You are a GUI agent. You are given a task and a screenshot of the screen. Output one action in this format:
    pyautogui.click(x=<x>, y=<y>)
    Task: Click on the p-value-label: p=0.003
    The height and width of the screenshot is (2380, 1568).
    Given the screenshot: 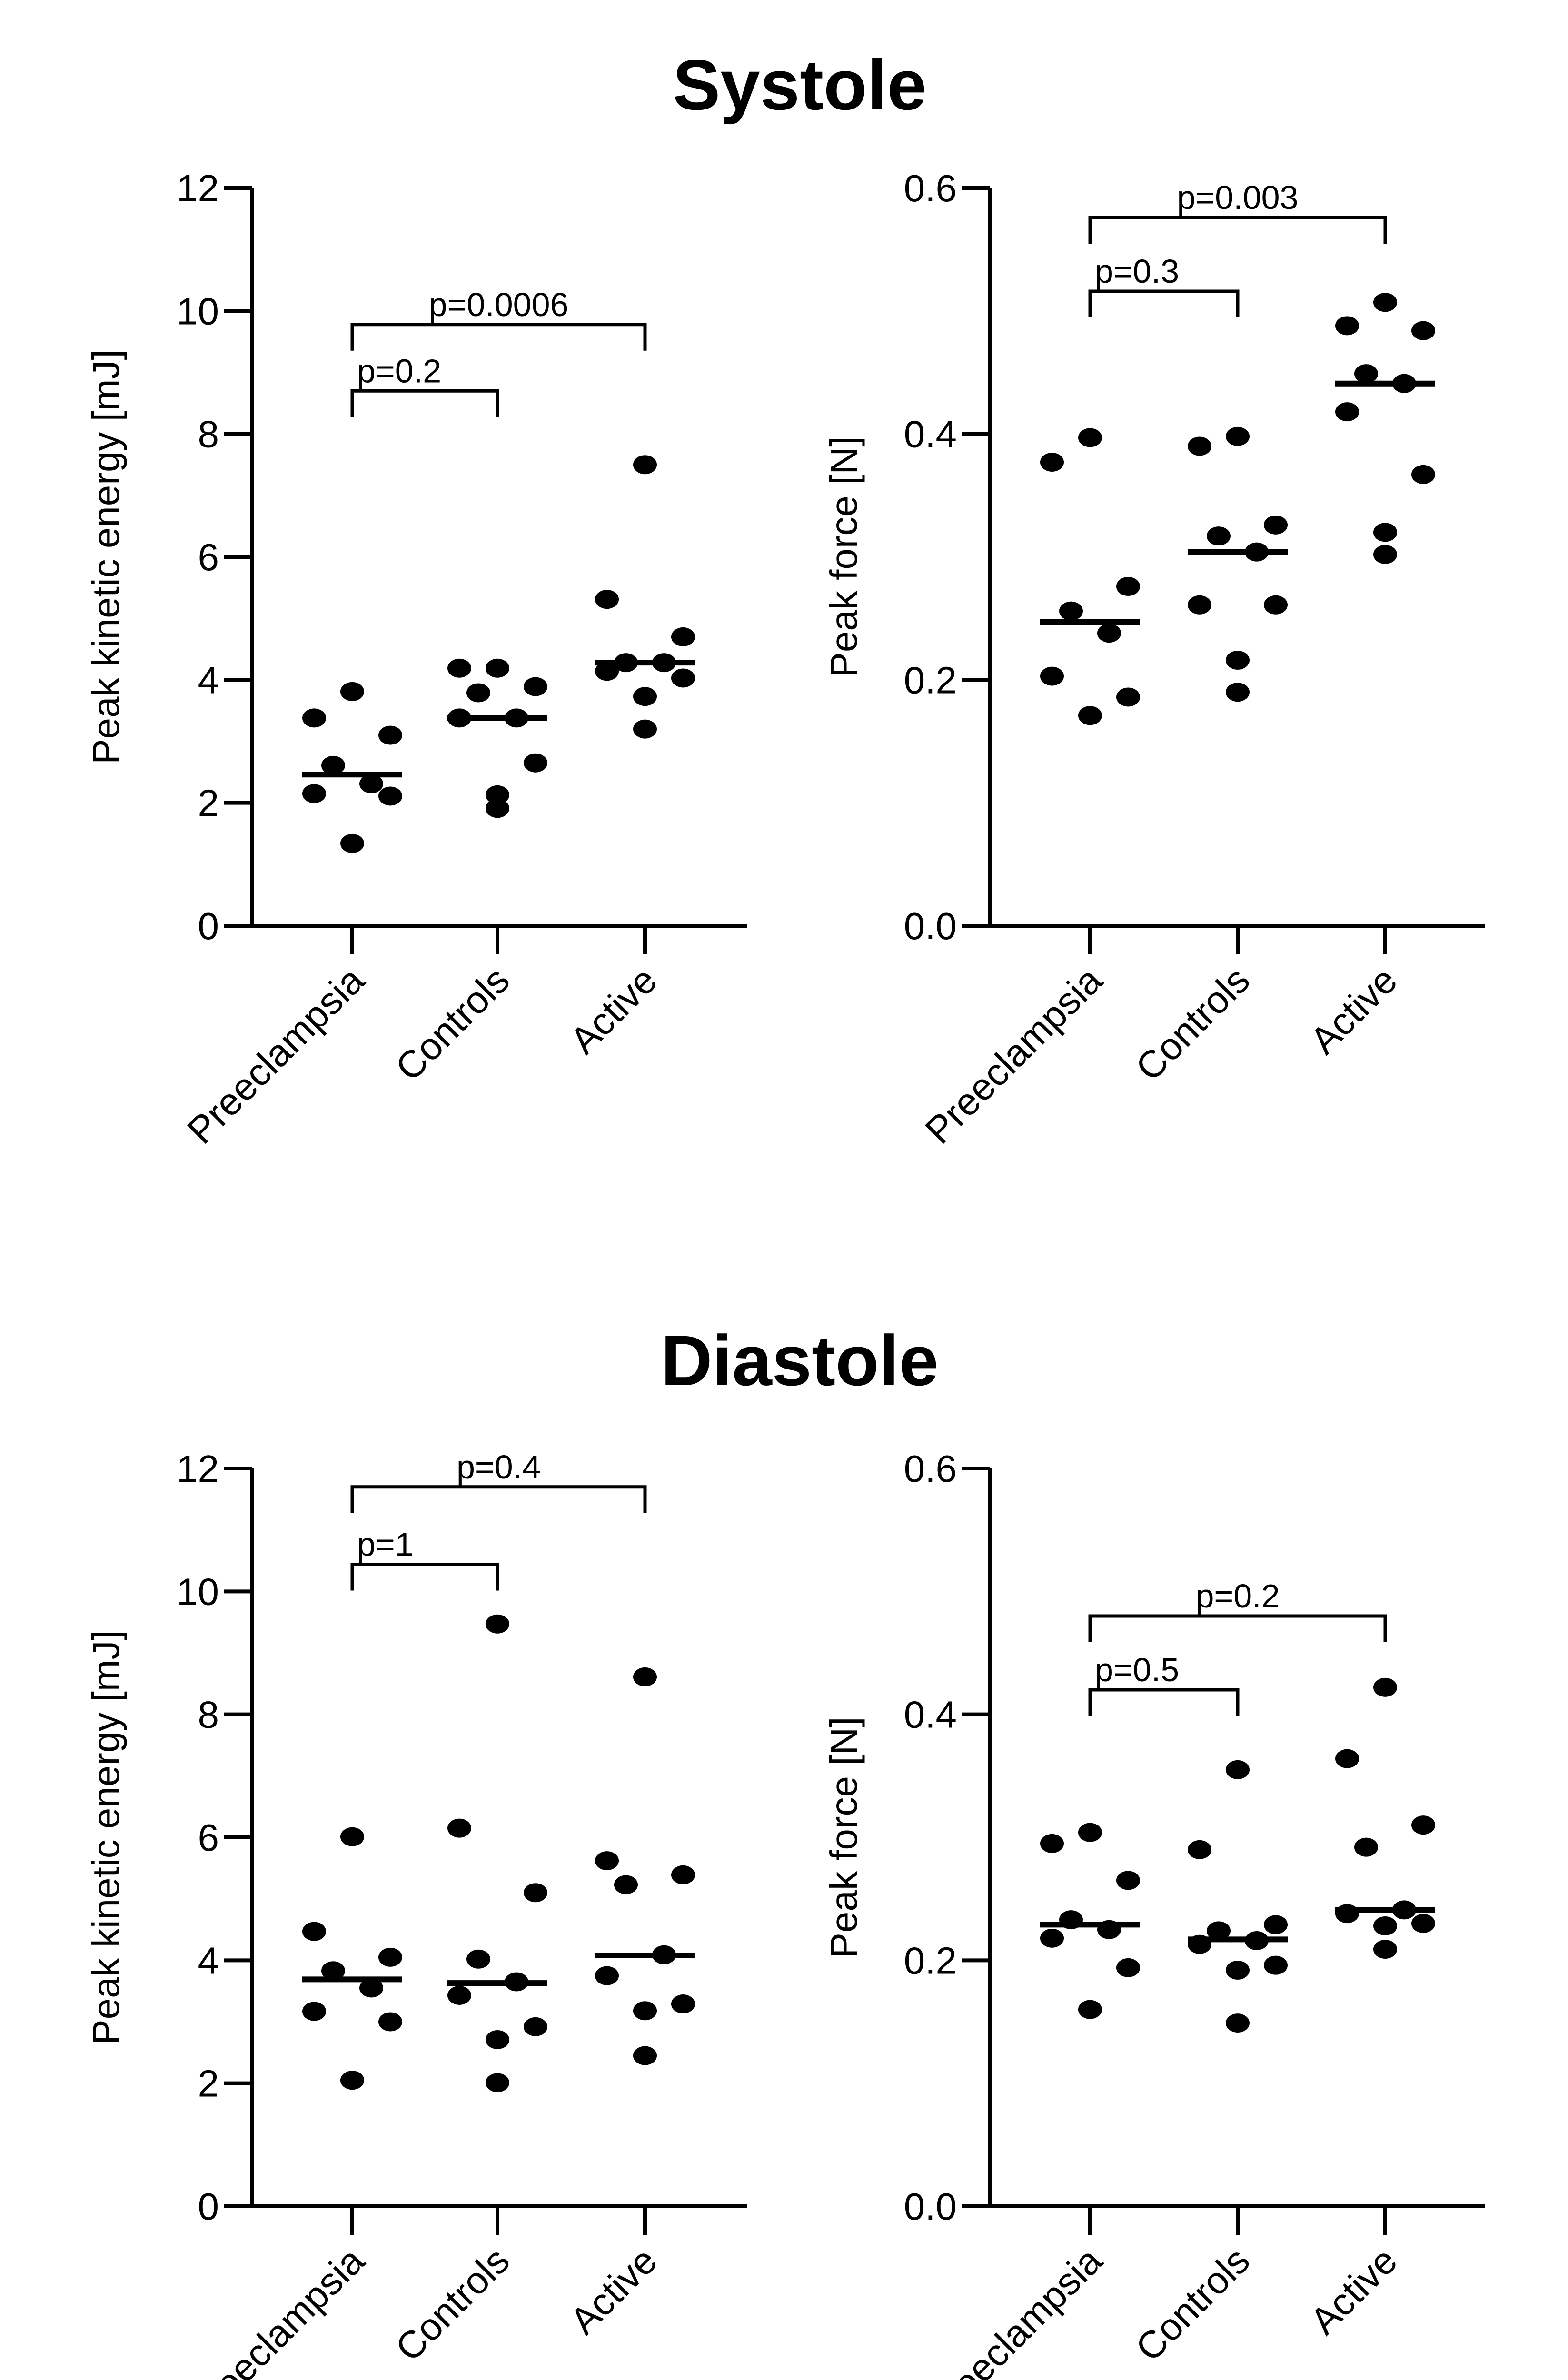 What is the action you would take?
    pyautogui.click(x=1238, y=197)
    